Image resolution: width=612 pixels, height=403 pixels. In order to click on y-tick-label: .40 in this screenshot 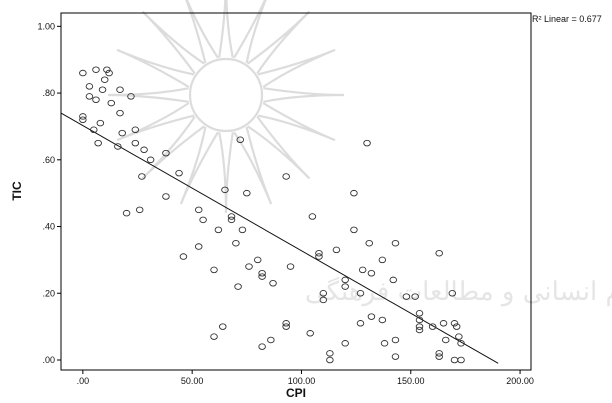, I will do `click(48, 227)`.